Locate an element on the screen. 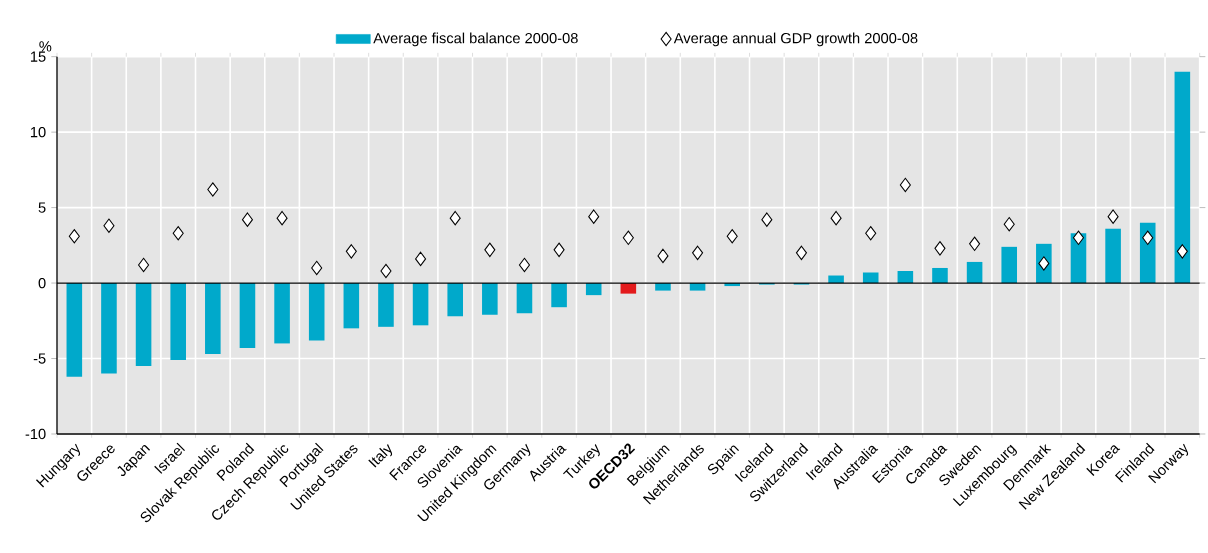 The height and width of the screenshot is (553, 1208). y-tick-label: -5 is located at coordinates (39, 358).